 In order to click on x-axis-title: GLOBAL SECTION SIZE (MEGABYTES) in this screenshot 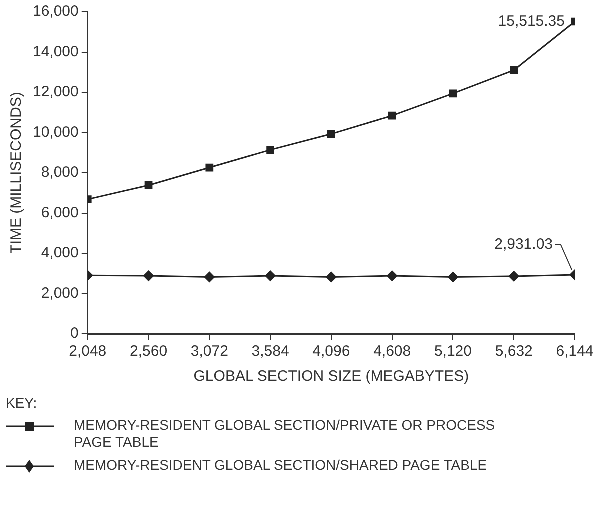, I will do `click(332, 377)`.